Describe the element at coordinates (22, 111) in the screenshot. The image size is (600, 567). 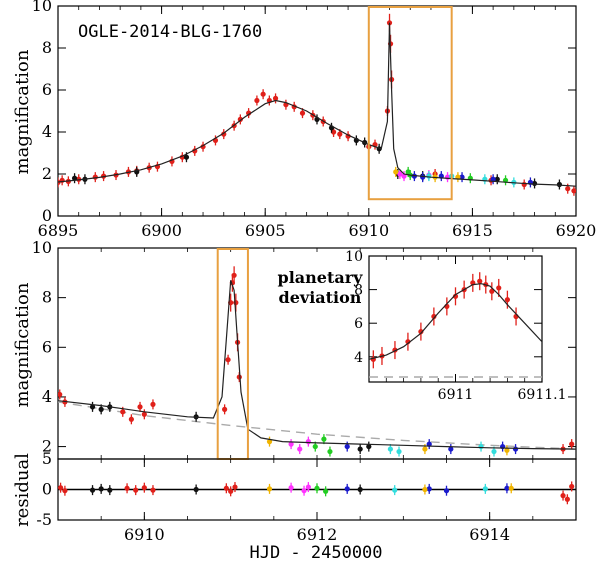
I see `top-panel-ylabel: magnification` at that location.